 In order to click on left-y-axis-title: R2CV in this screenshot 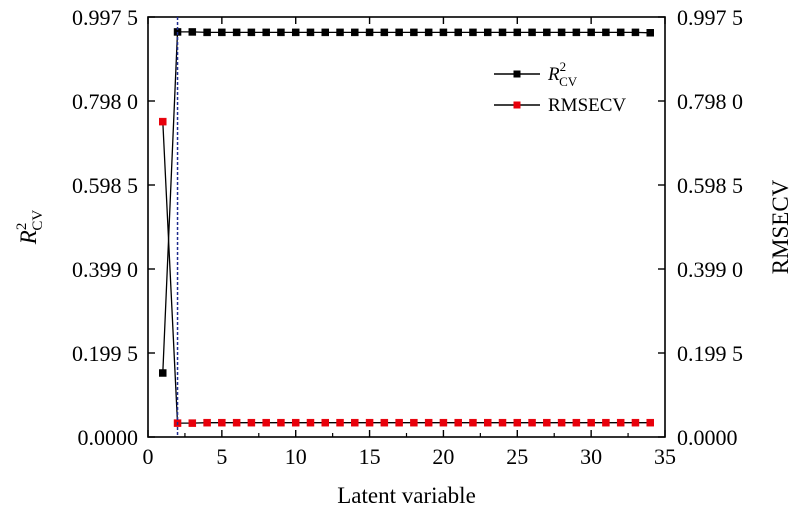, I will do `click(30, 228)`.